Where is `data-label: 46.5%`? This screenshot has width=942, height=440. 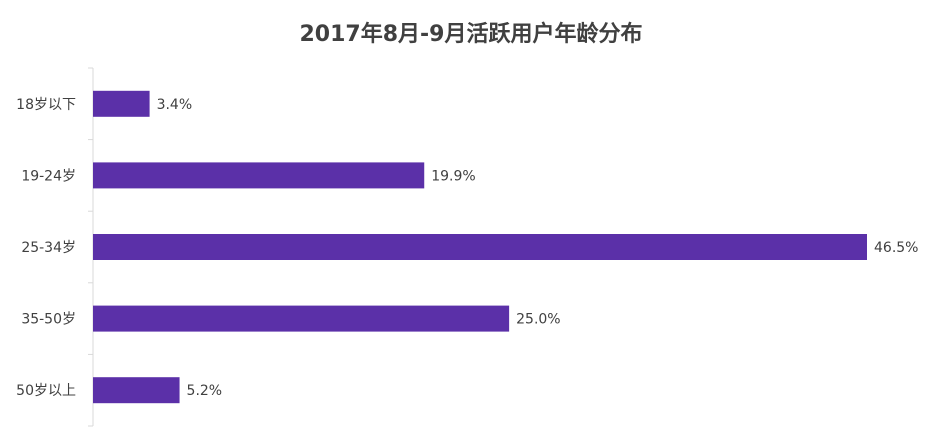
data-label: 46.5% is located at coordinates (896, 248).